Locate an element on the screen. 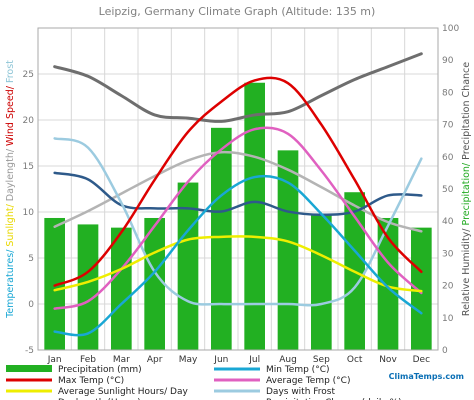  x-tick-label: Jan is located at coordinates (54, 360).